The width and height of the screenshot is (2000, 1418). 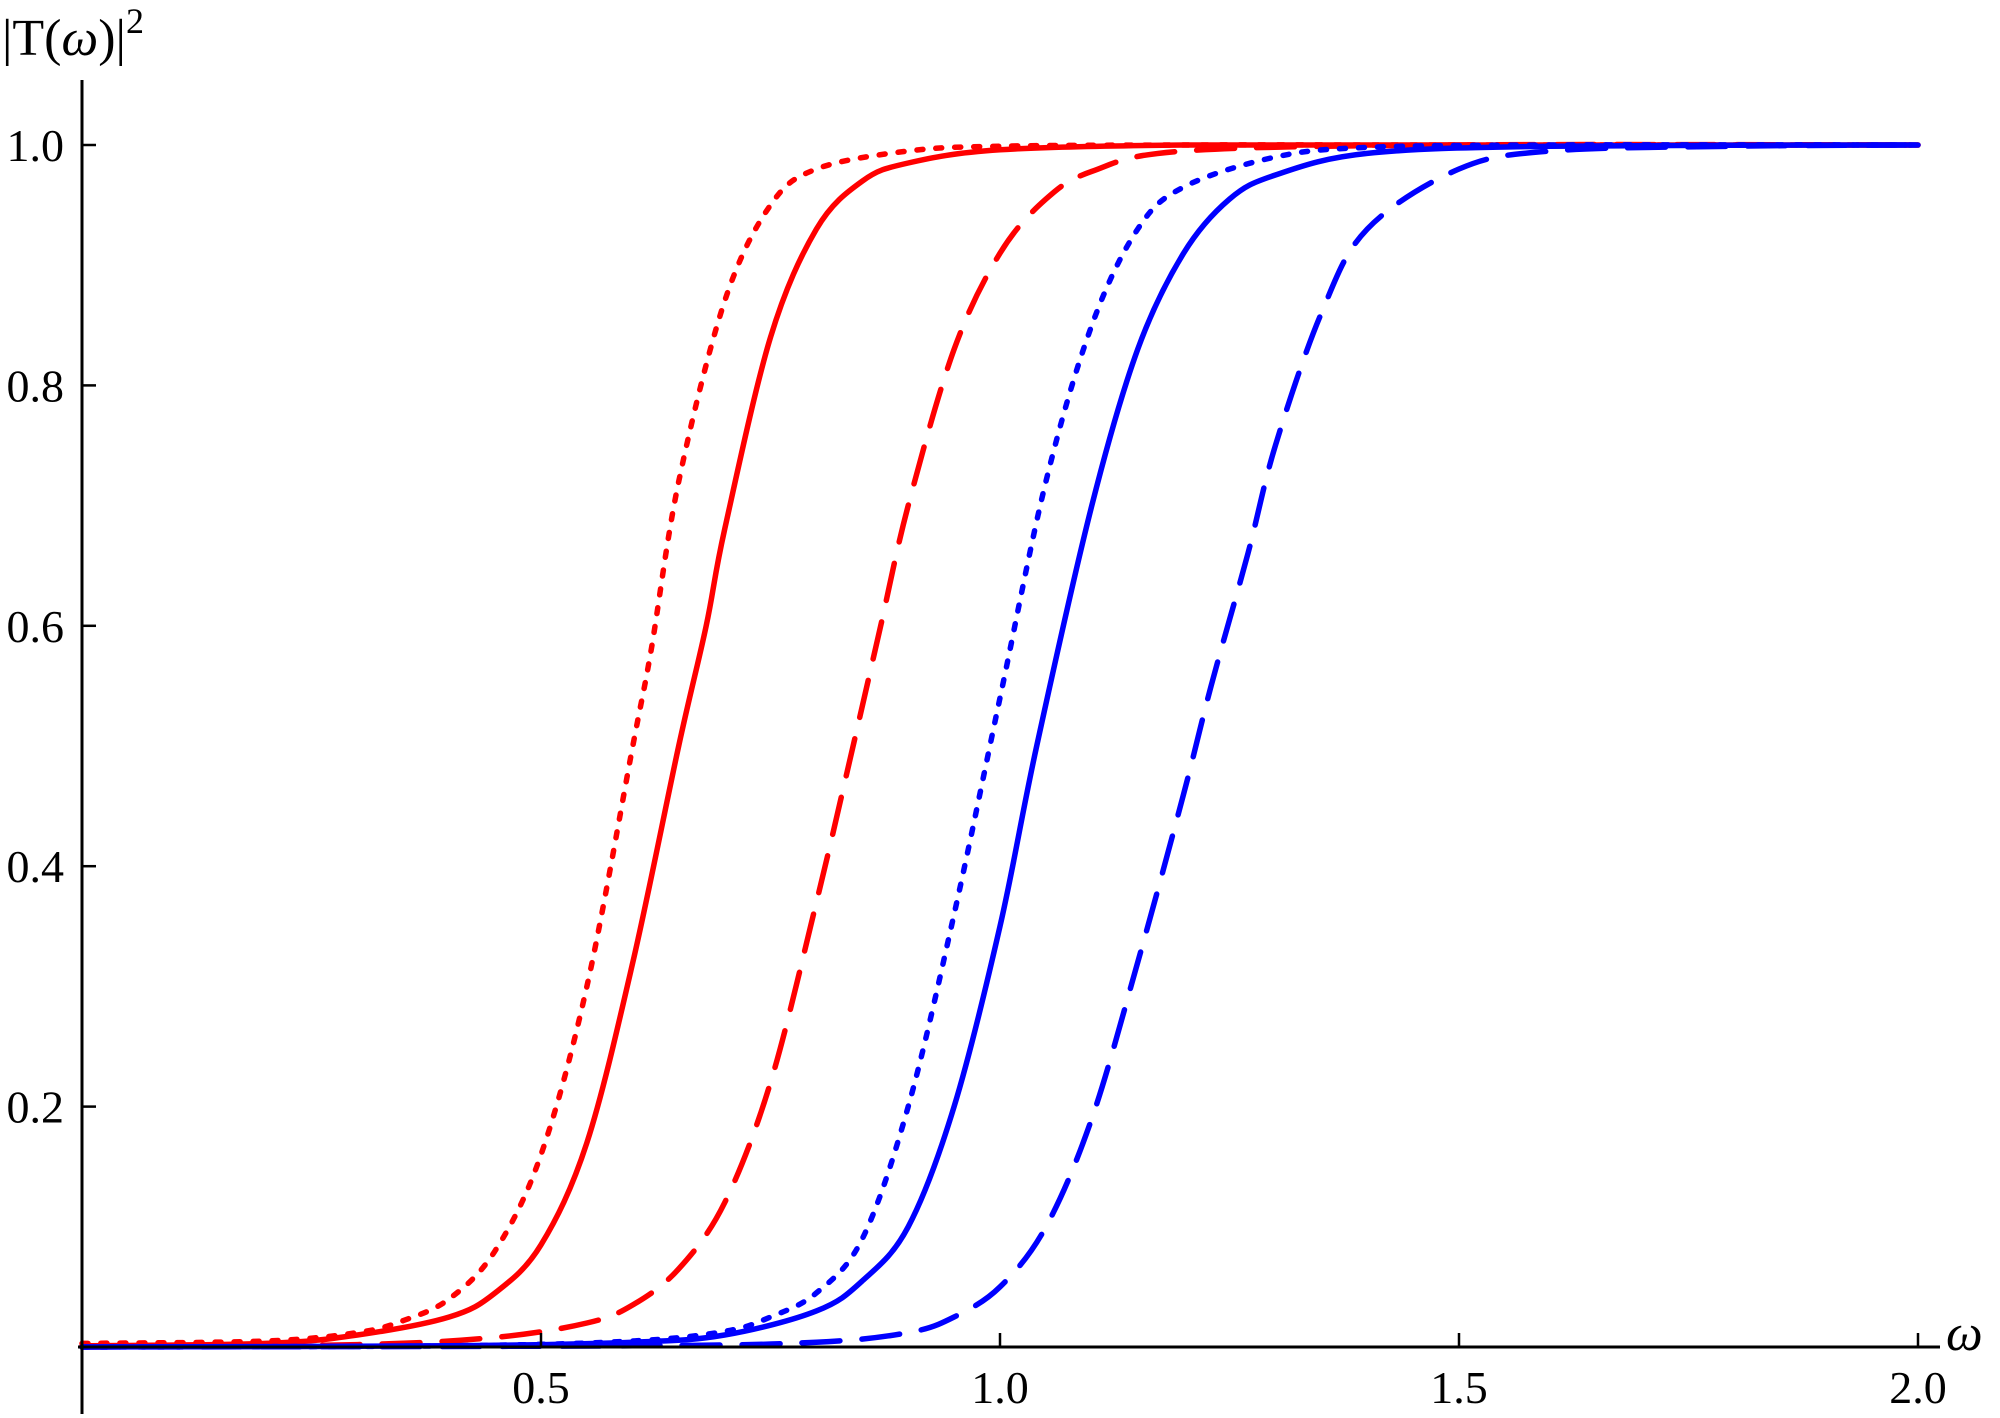 What do you see at coordinates (112, 38) in the screenshot?
I see `y-label-suffix: )|` at bounding box center [112, 38].